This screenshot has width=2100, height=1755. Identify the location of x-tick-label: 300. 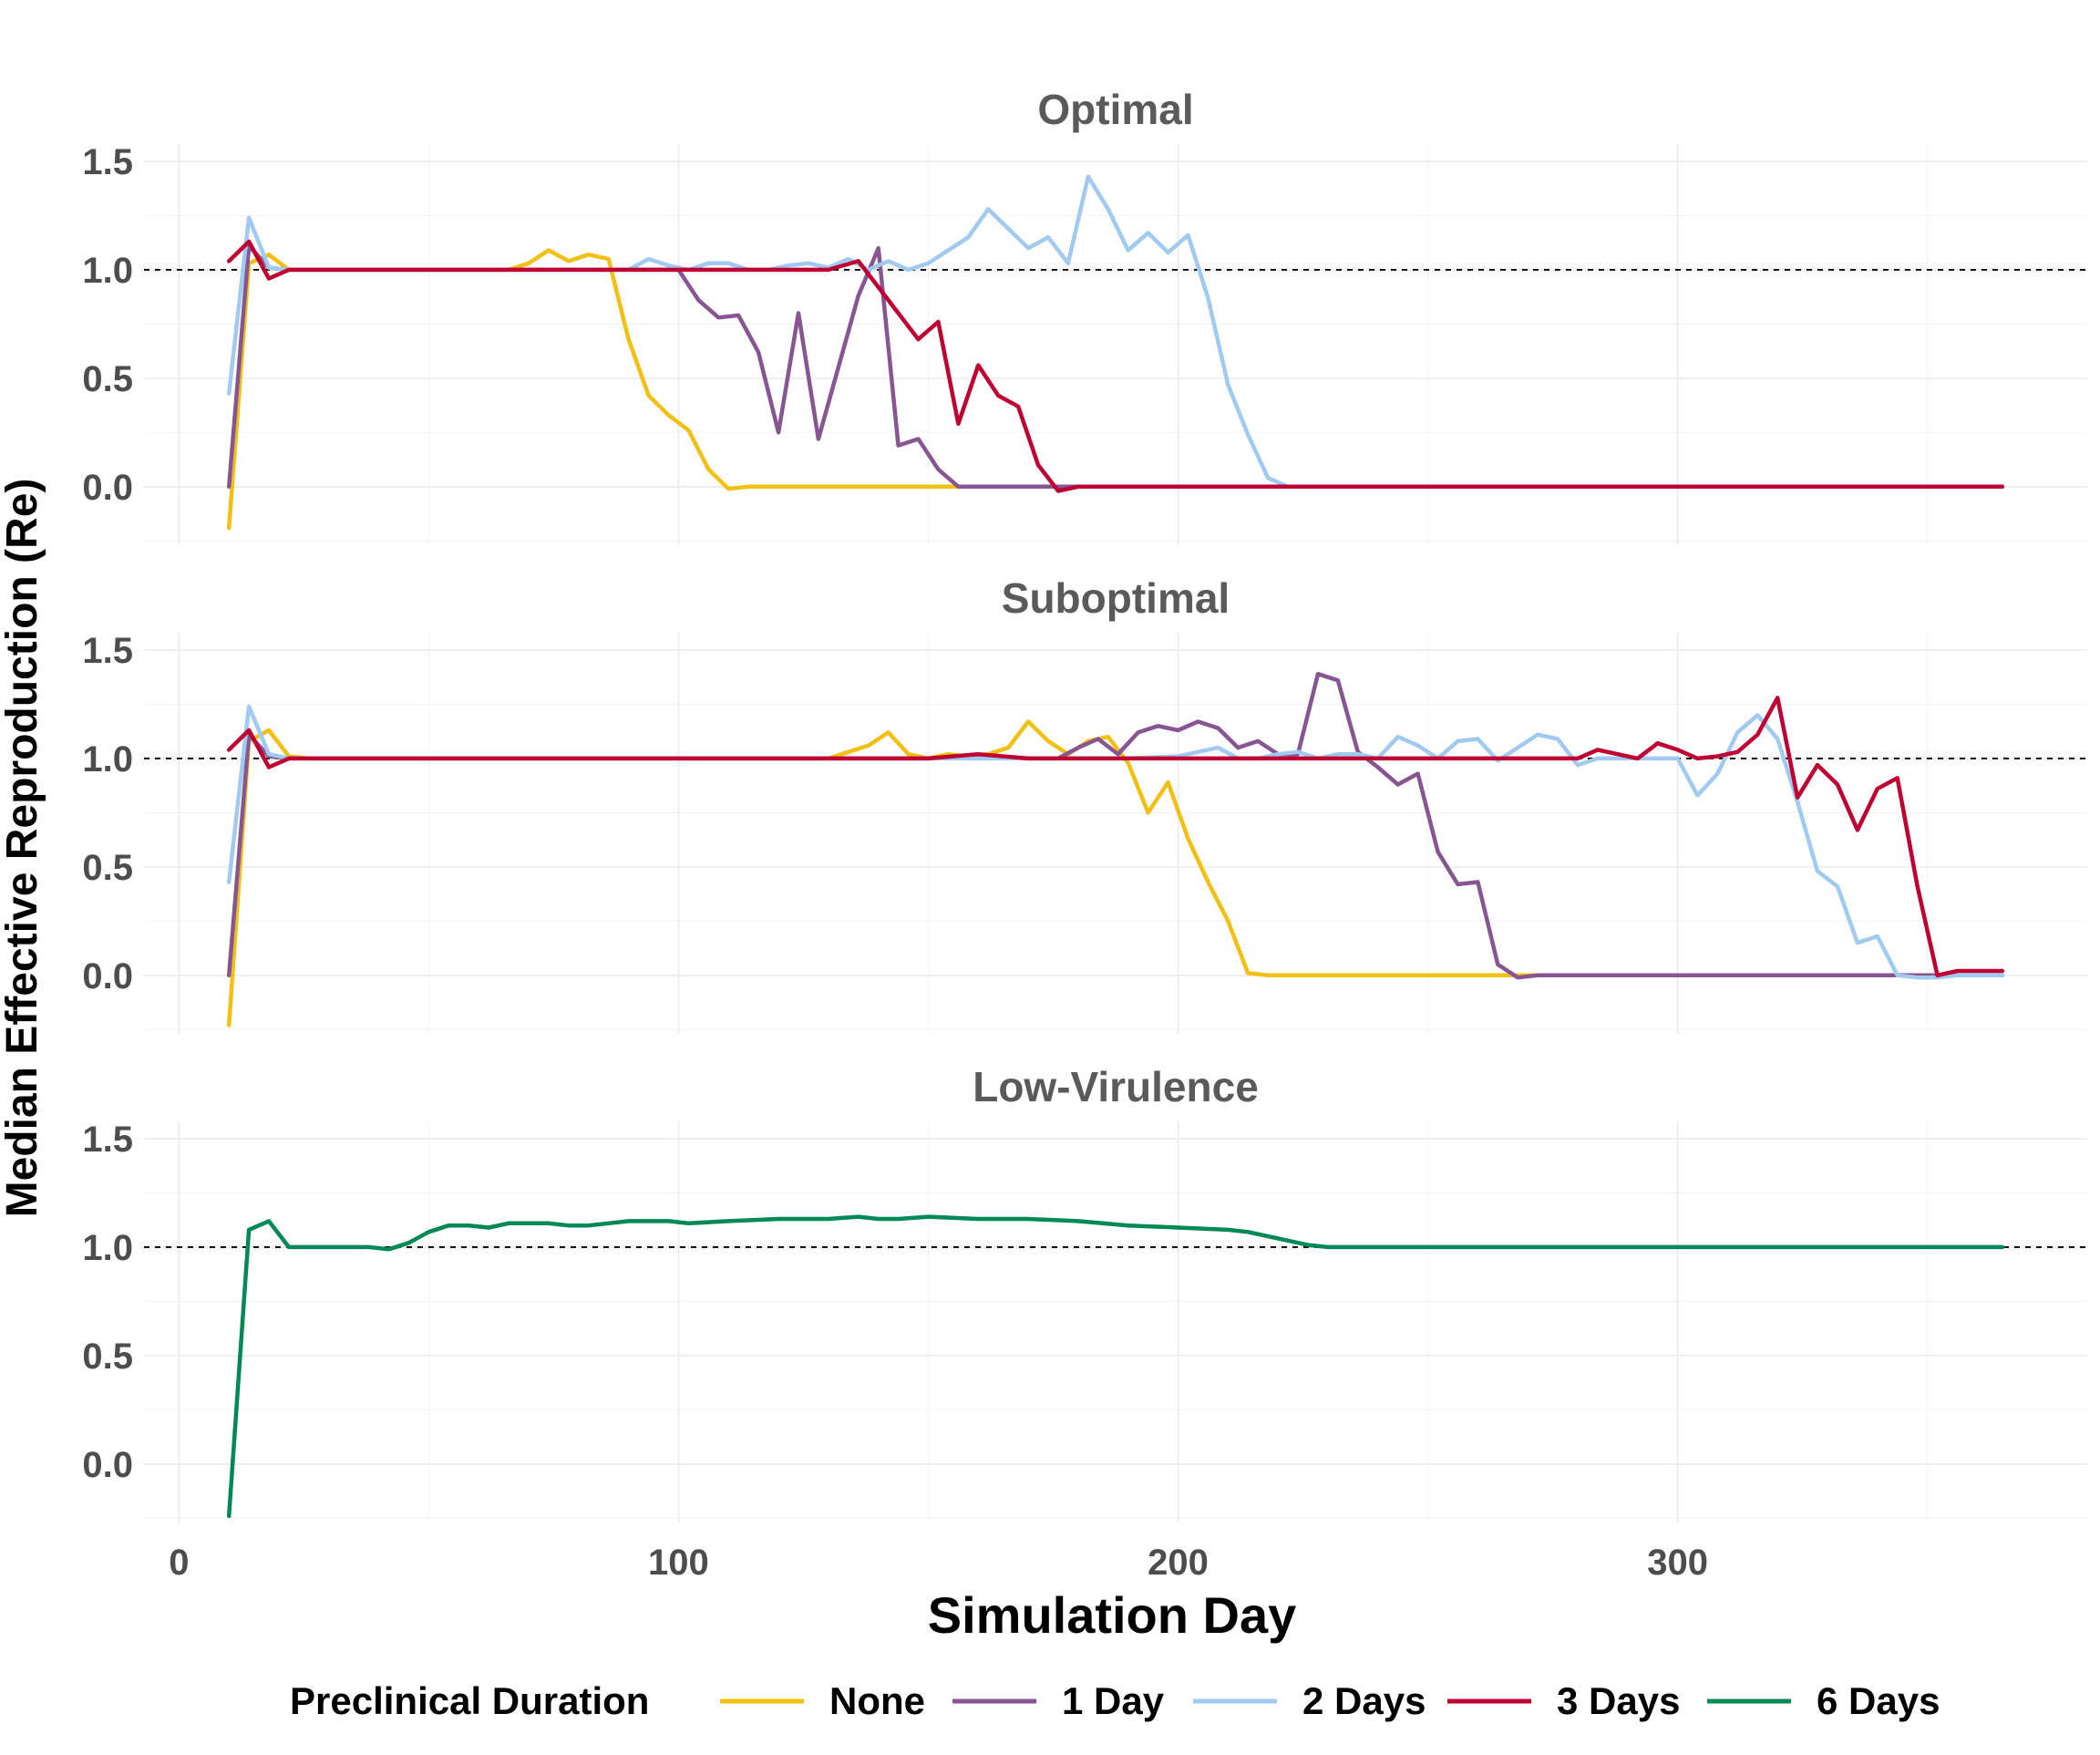
(1678, 1563).